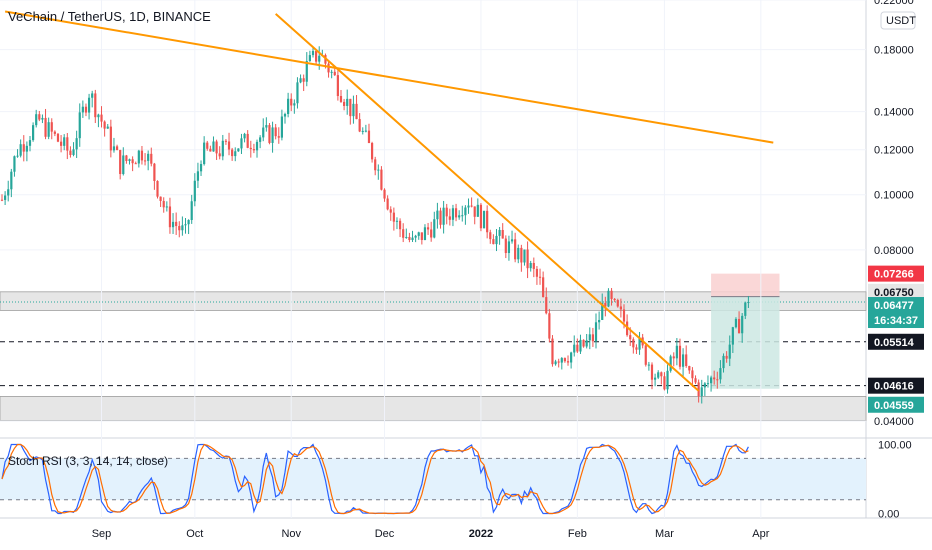 The image size is (932, 550). Describe the element at coordinates (894, 387) in the screenshot. I see `price-badge-label: 0.04616` at that location.